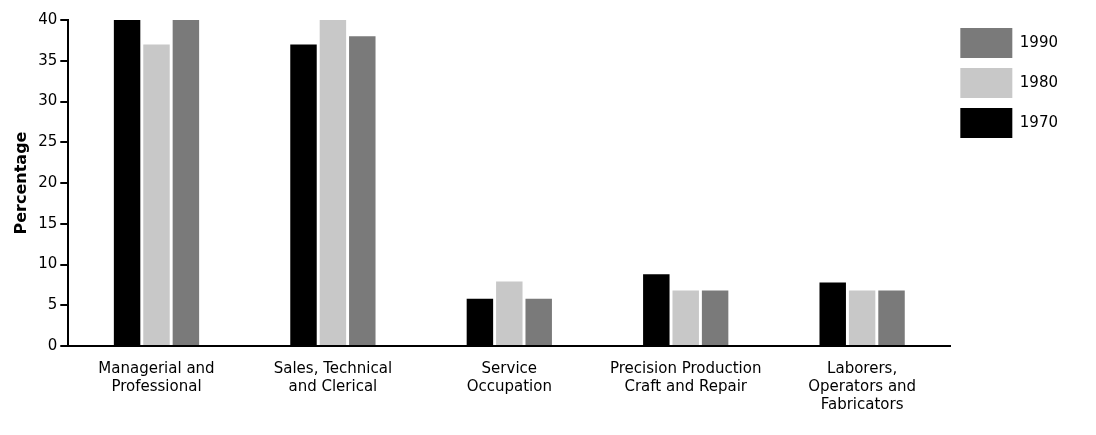 Image resolution: width=1096 pixels, height=435 pixels. Describe the element at coordinates (1039, 81) in the screenshot. I see `legend-label: 1980` at that location.